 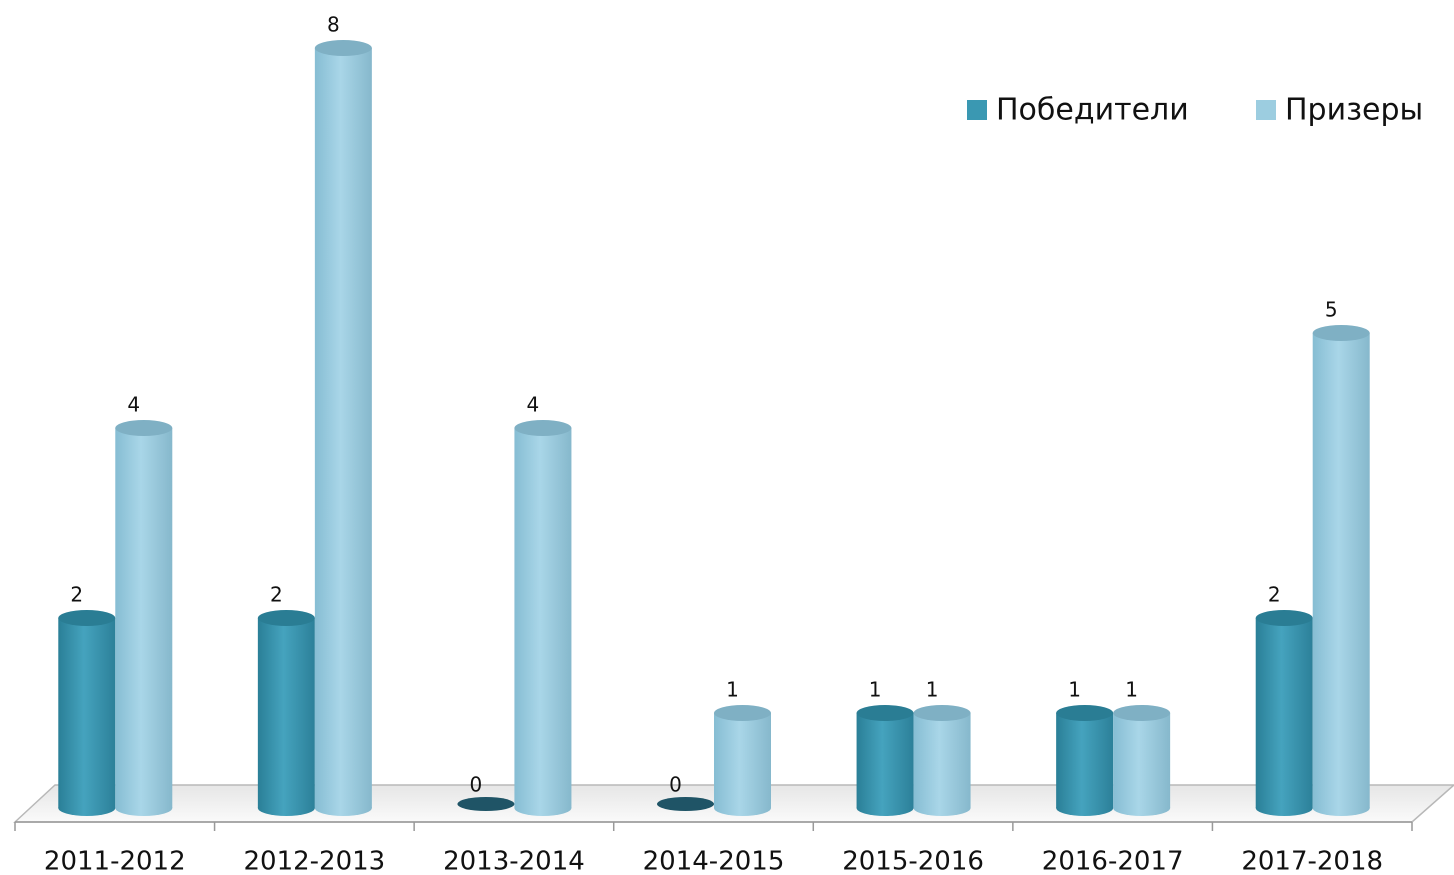 I want to click on x-tick-label: 2015-2016, so click(x=913, y=861).